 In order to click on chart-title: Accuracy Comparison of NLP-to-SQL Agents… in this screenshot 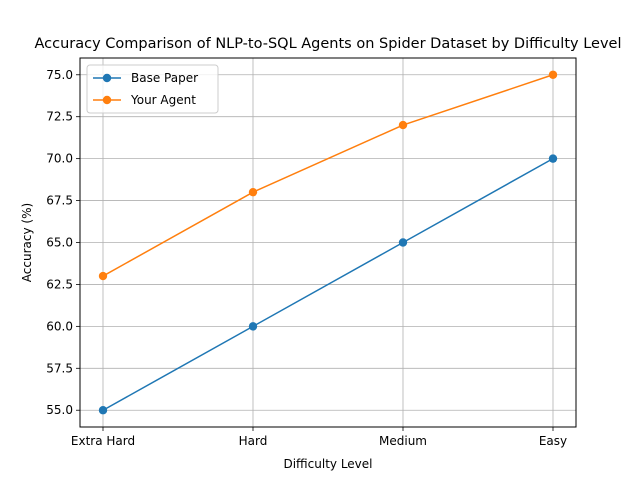, I will do `click(328, 44)`.